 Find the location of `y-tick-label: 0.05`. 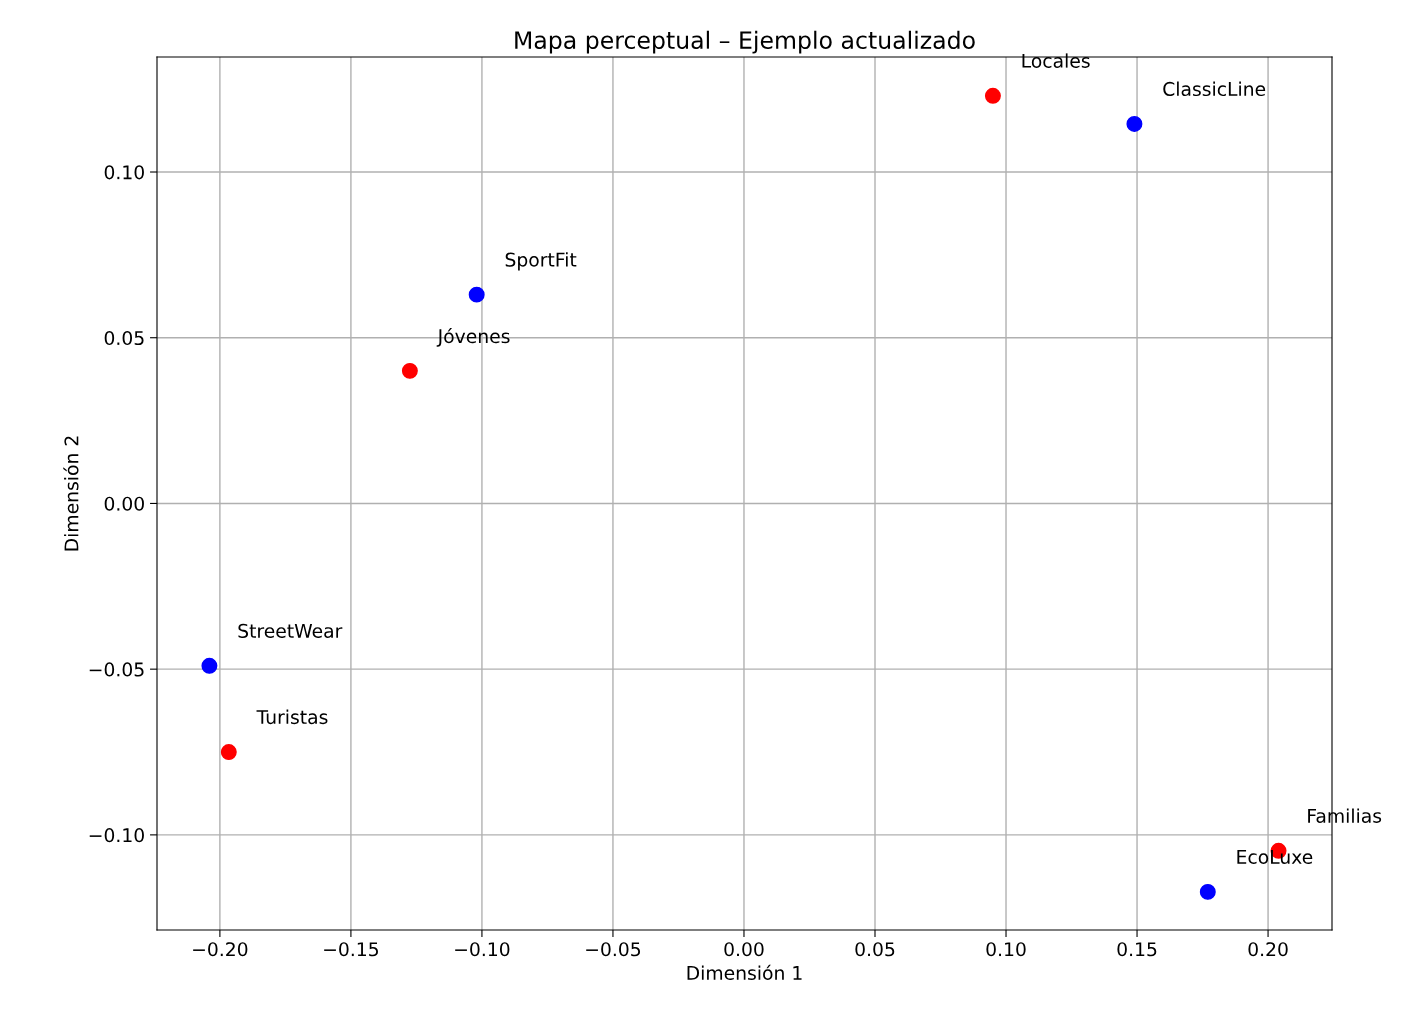

y-tick-label: 0.05 is located at coordinates (124, 338).